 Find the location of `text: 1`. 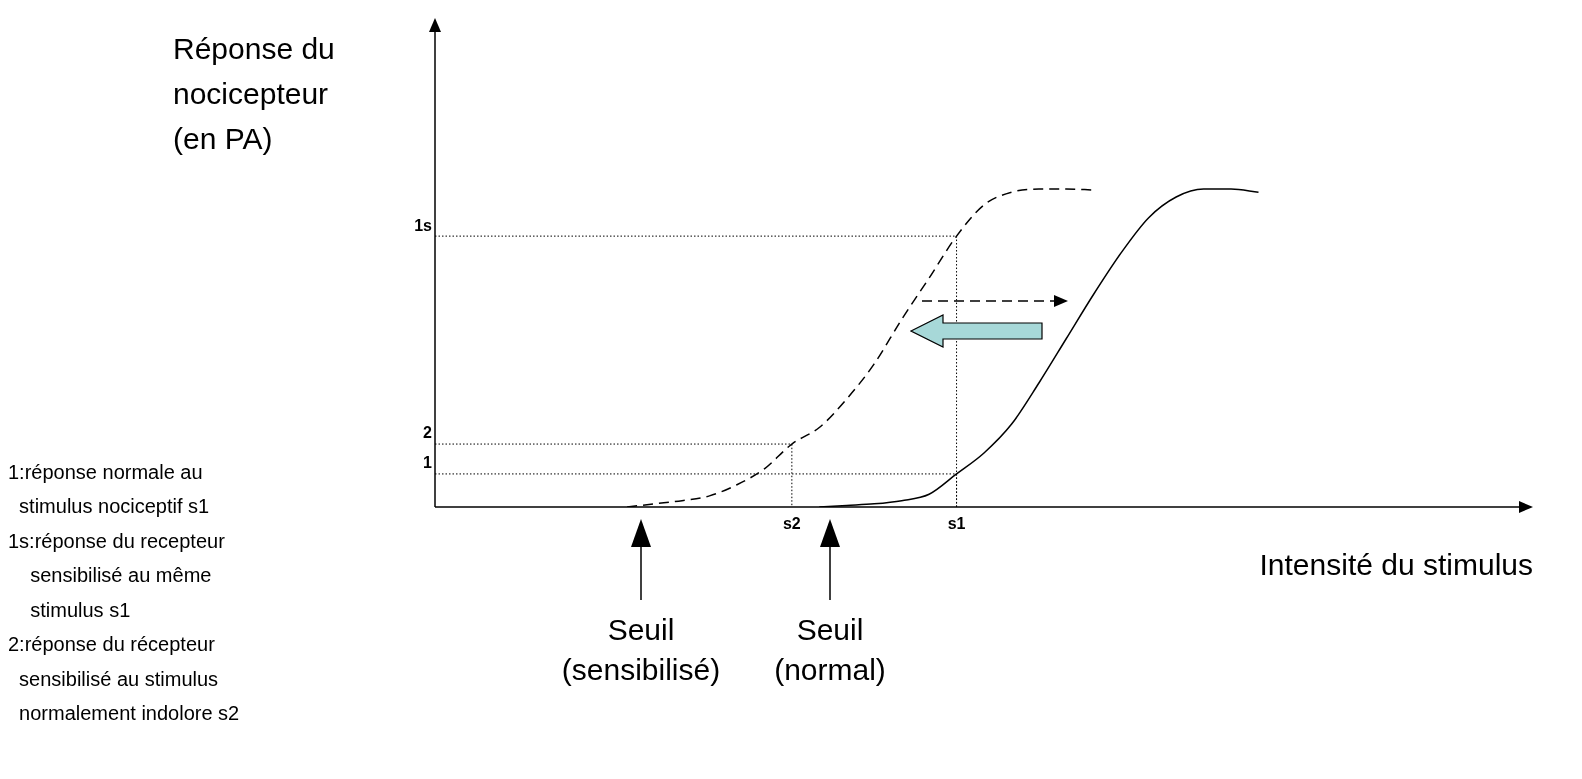

text: 1 is located at coordinates (428, 463).